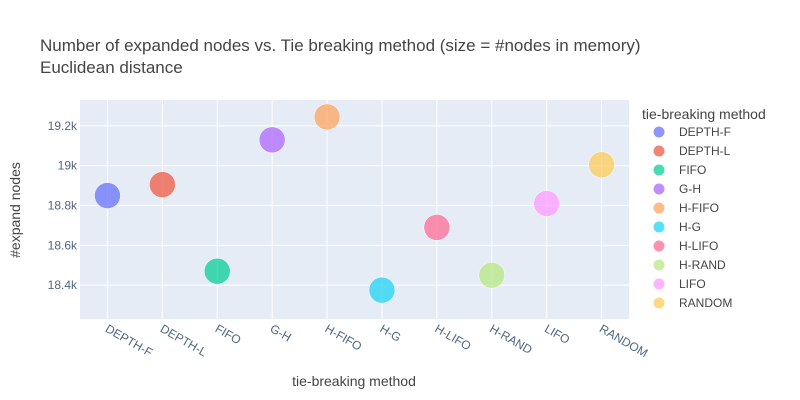  I want to click on y-axis-title: #expand nodes, so click(15, 210).